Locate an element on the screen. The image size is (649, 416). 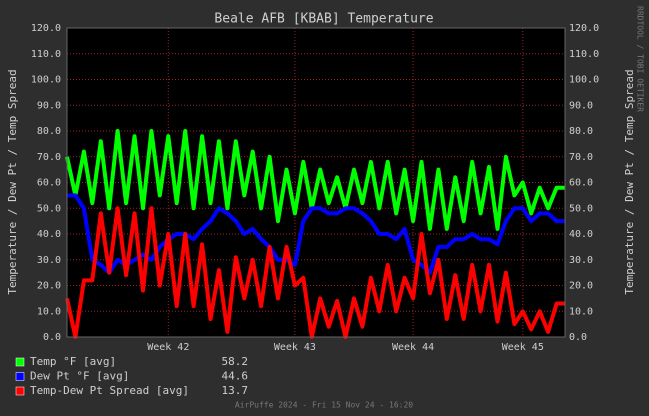
x-tick-label: Week 45 is located at coordinates (523, 347).